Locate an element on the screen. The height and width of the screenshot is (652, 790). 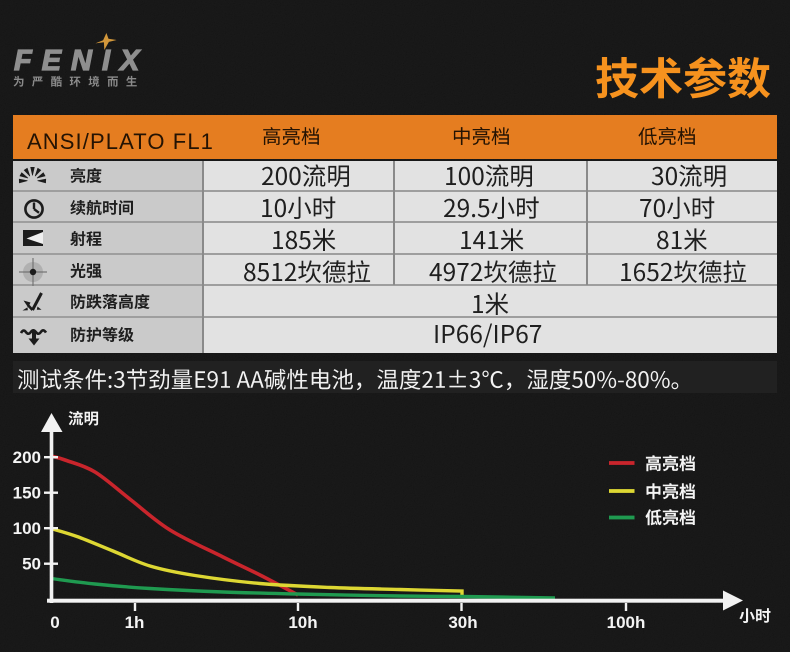
svg-text: 100 is located at coordinates (27, 528).